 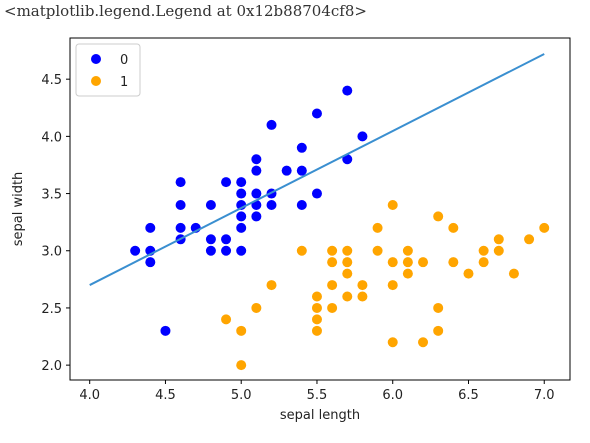 I want to click on legend-box, so click(x=108, y=70).